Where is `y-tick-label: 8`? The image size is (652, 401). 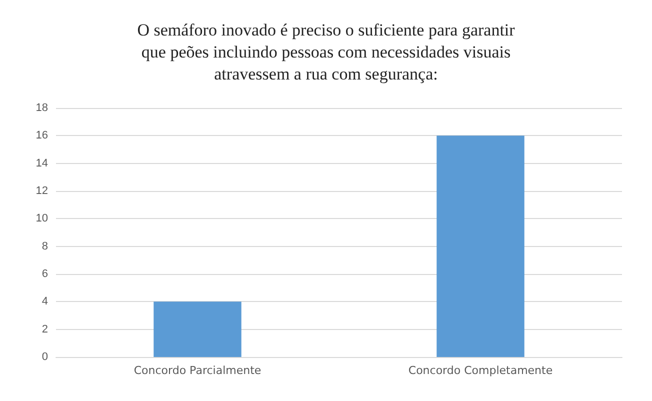 y-tick-label: 8 is located at coordinates (45, 246).